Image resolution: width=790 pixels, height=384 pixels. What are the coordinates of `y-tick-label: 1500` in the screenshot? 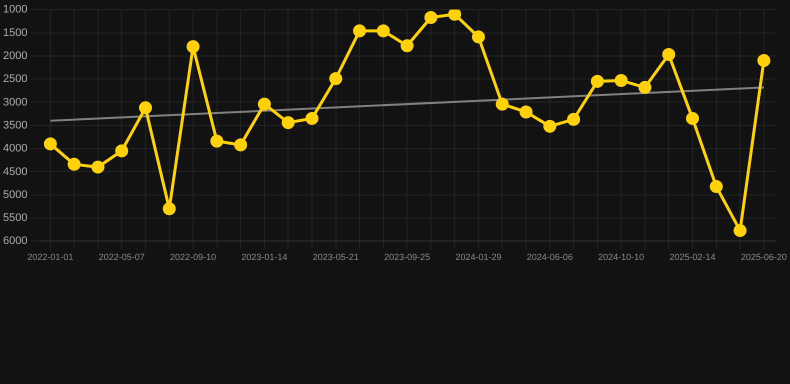 It's located at (15, 32).